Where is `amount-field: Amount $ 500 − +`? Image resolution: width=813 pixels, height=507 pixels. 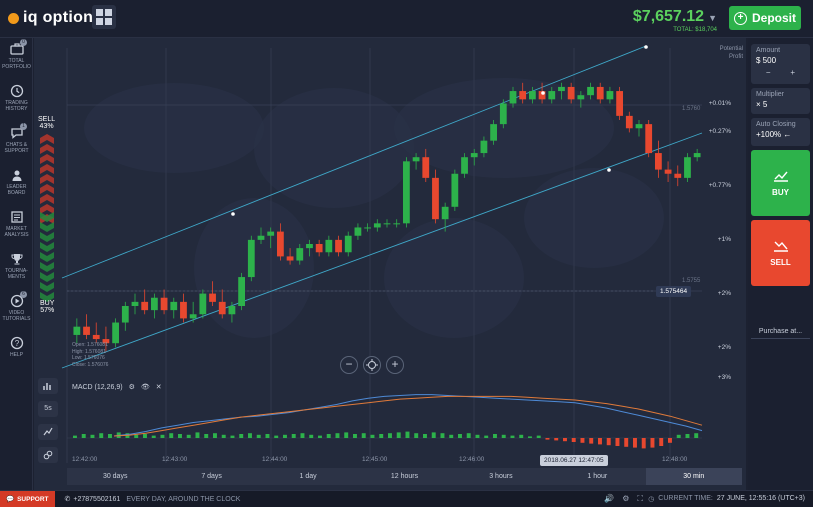 amount-field: Amount $ 500 − + is located at coordinates (780, 64).